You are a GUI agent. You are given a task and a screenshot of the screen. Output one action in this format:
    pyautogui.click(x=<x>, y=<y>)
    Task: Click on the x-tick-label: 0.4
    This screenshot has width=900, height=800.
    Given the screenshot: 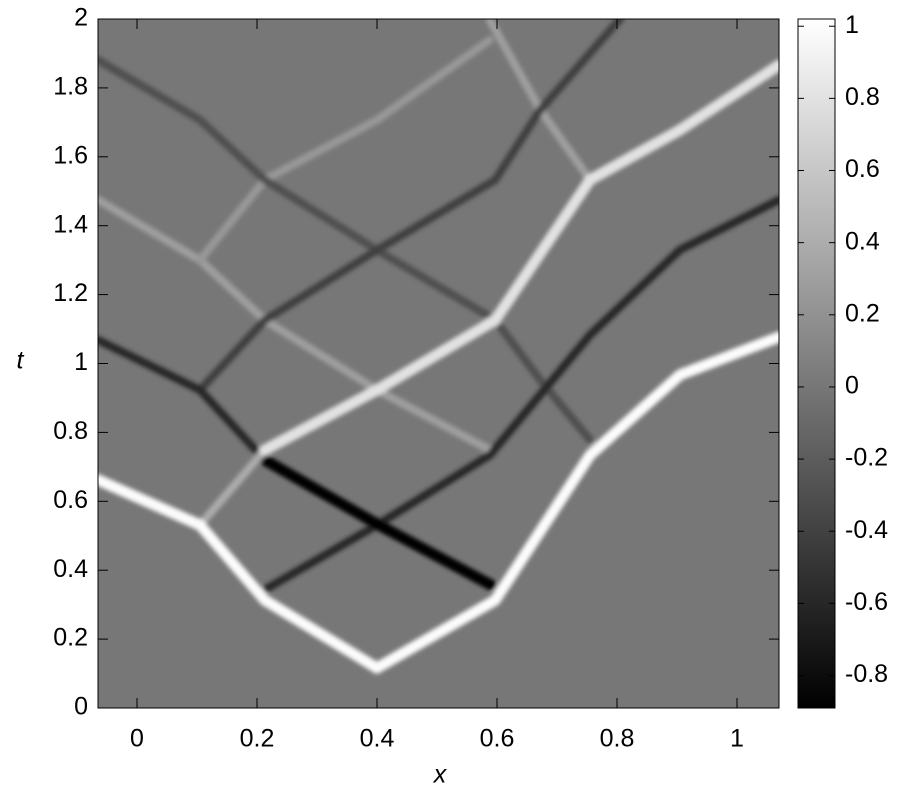 What is the action you would take?
    pyautogui.click(x=377, y=739)
    